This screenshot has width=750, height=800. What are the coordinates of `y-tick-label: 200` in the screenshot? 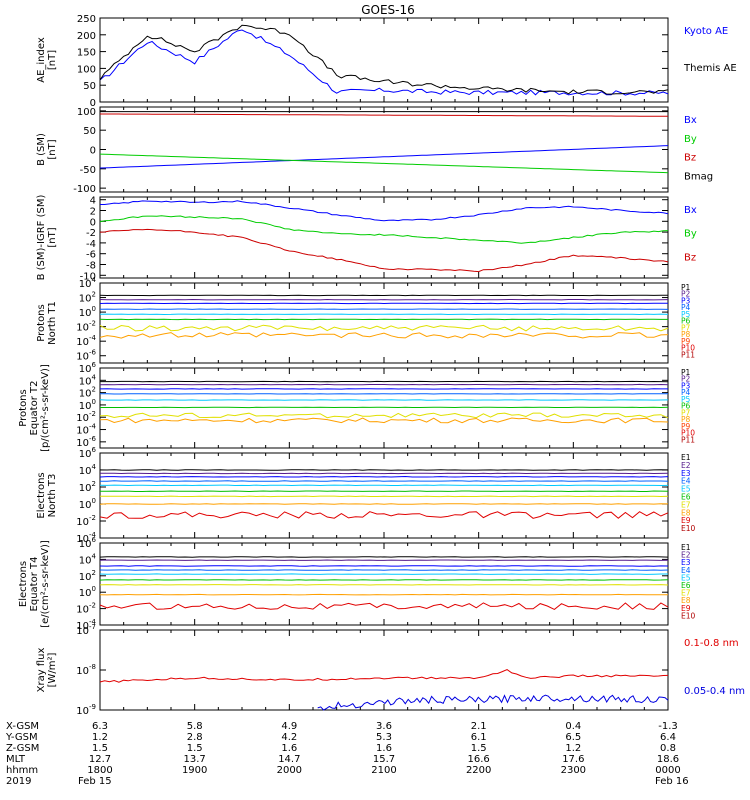 It's located at (86, 36).